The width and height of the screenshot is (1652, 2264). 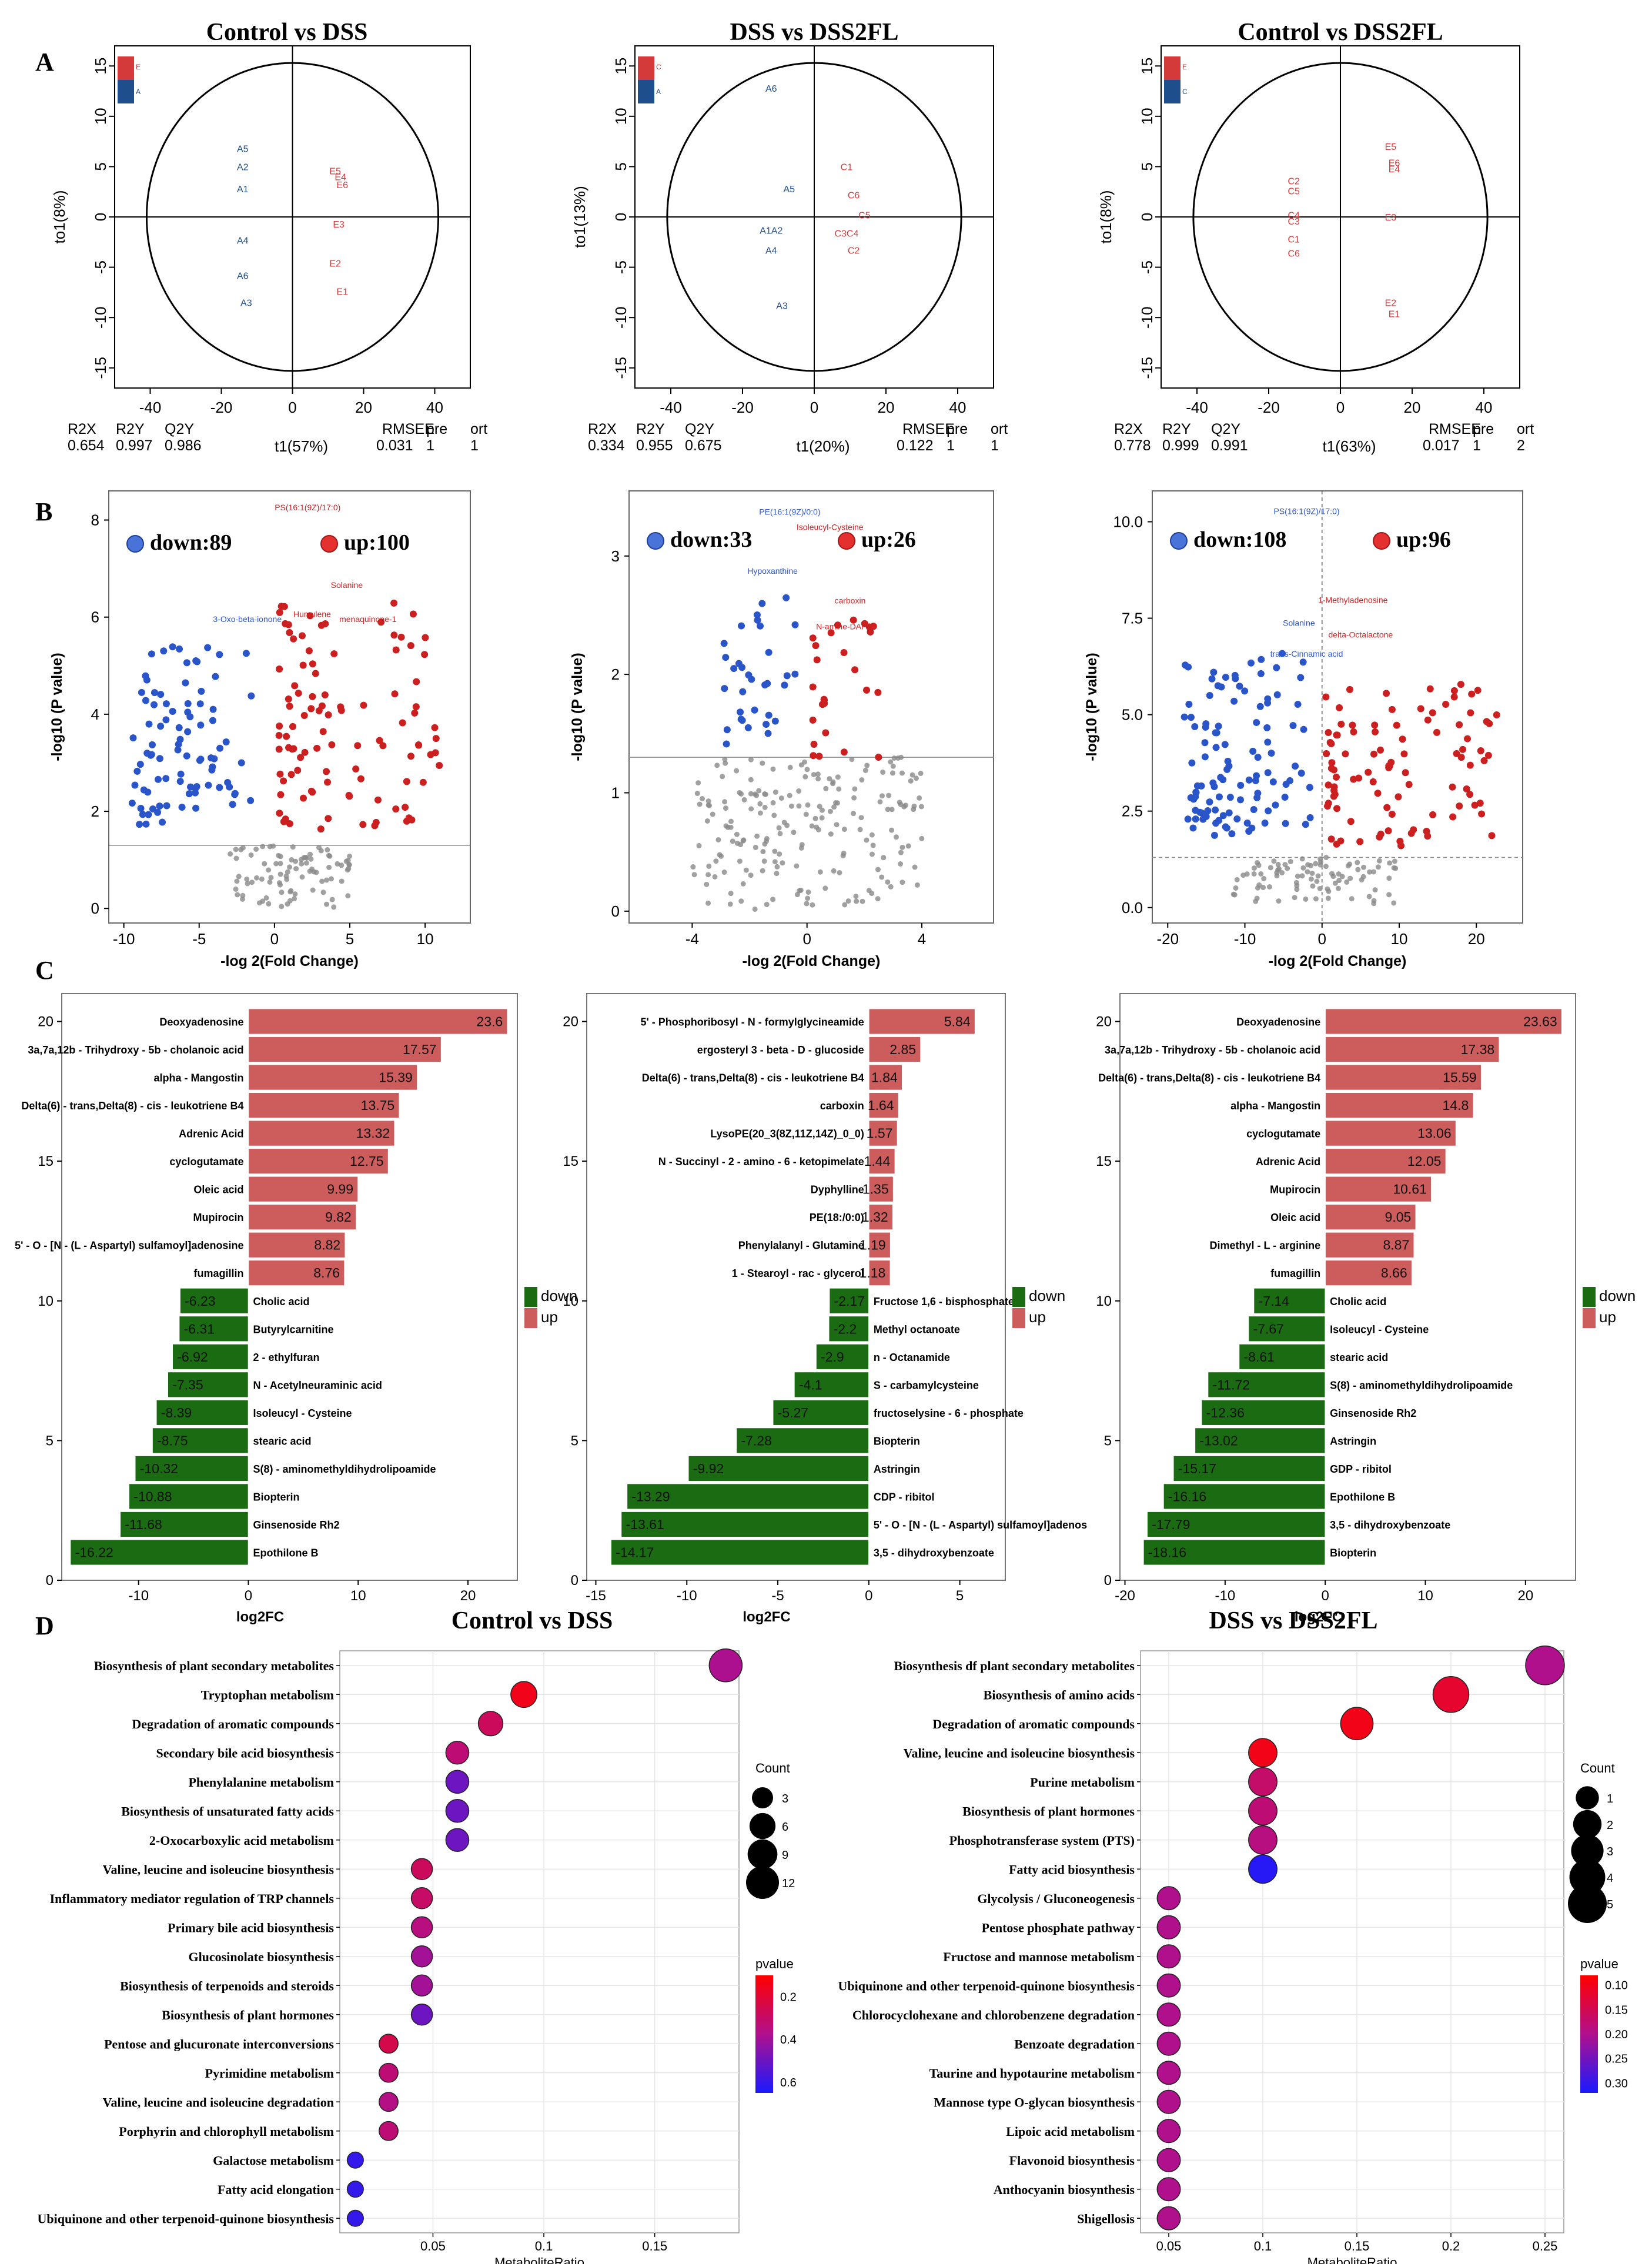 I want to click on score-point-e4: E4, so click(x=1395, y=170).